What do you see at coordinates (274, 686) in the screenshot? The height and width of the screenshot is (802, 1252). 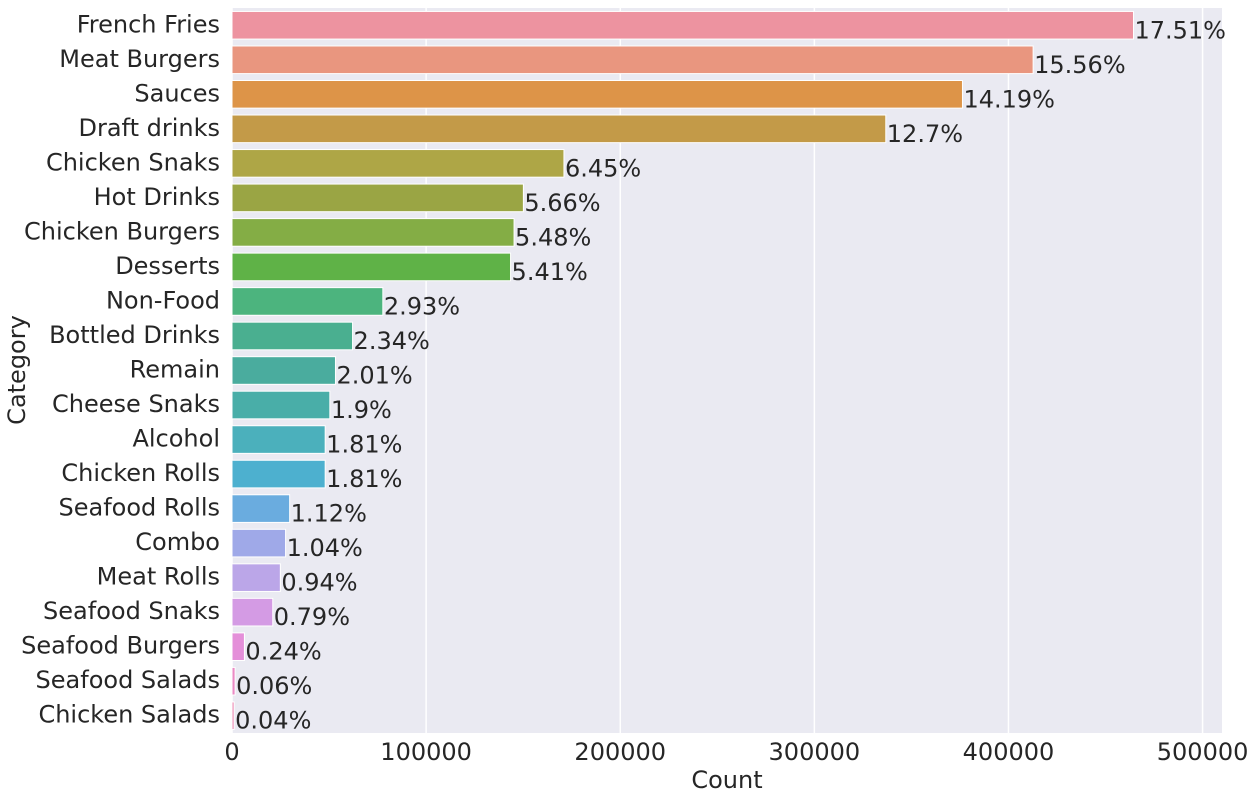 I see `value-label: 0.06%` at bounding box center [274, 686].